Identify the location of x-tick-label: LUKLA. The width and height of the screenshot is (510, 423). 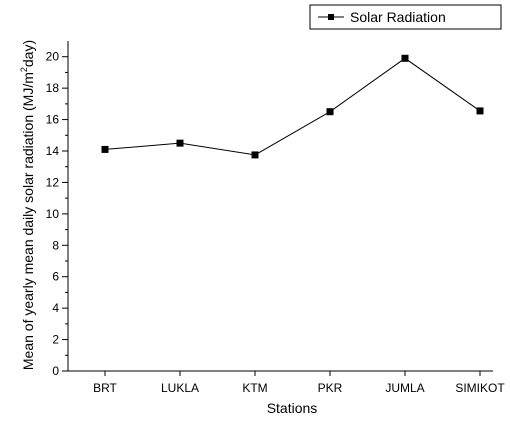
(180, 388).